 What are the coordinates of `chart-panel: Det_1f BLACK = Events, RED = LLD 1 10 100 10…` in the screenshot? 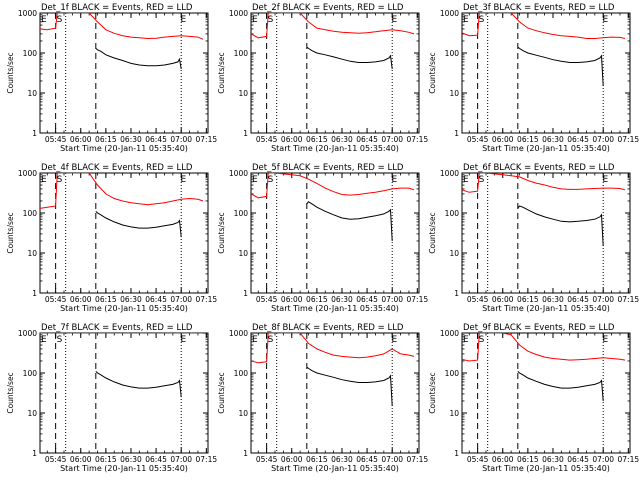 It's located at (111, 78).